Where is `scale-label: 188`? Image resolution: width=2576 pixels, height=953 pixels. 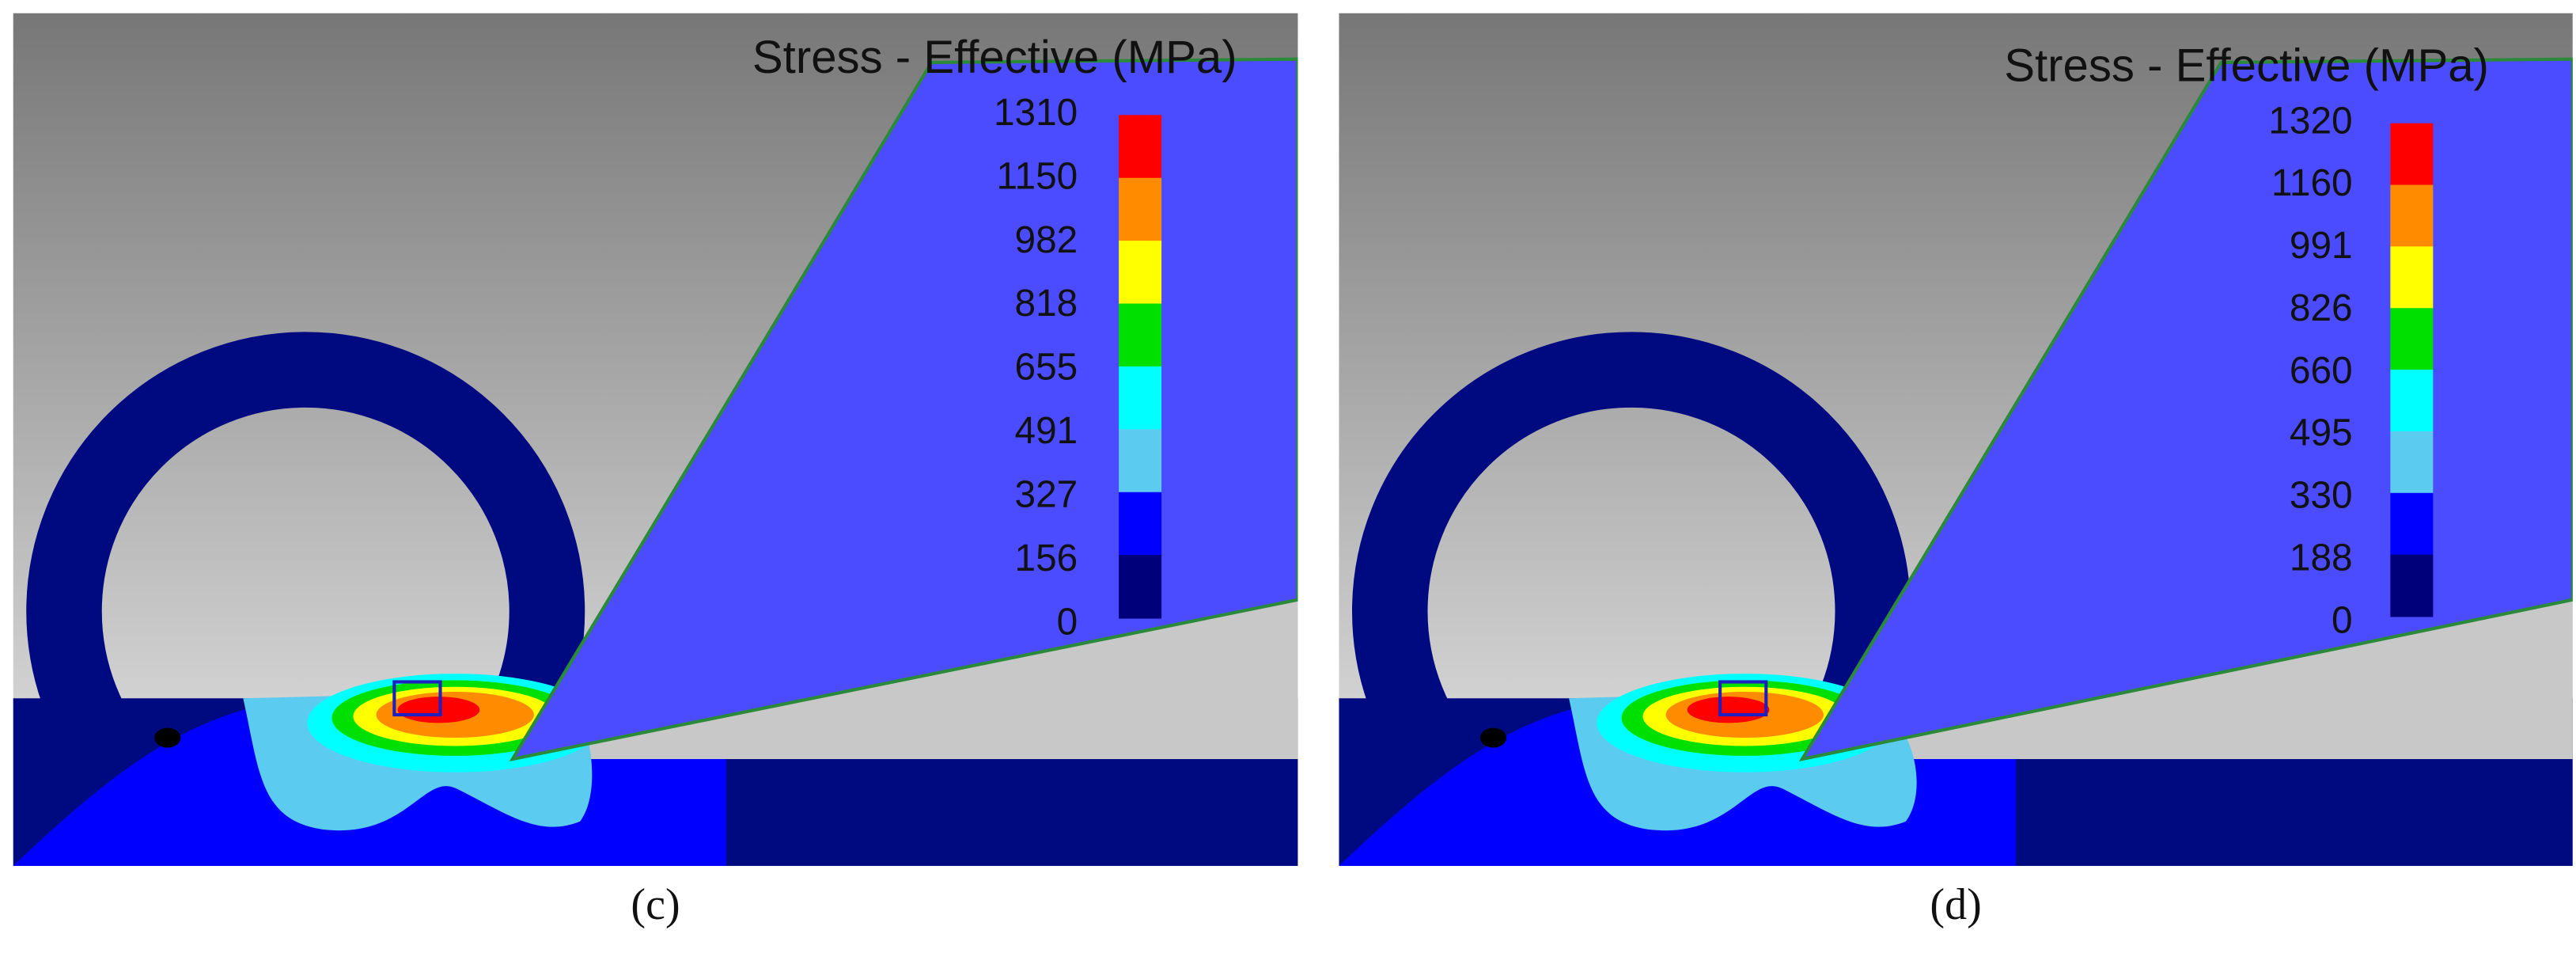 scale-label: 188 is located at coordinates (2321, 558).